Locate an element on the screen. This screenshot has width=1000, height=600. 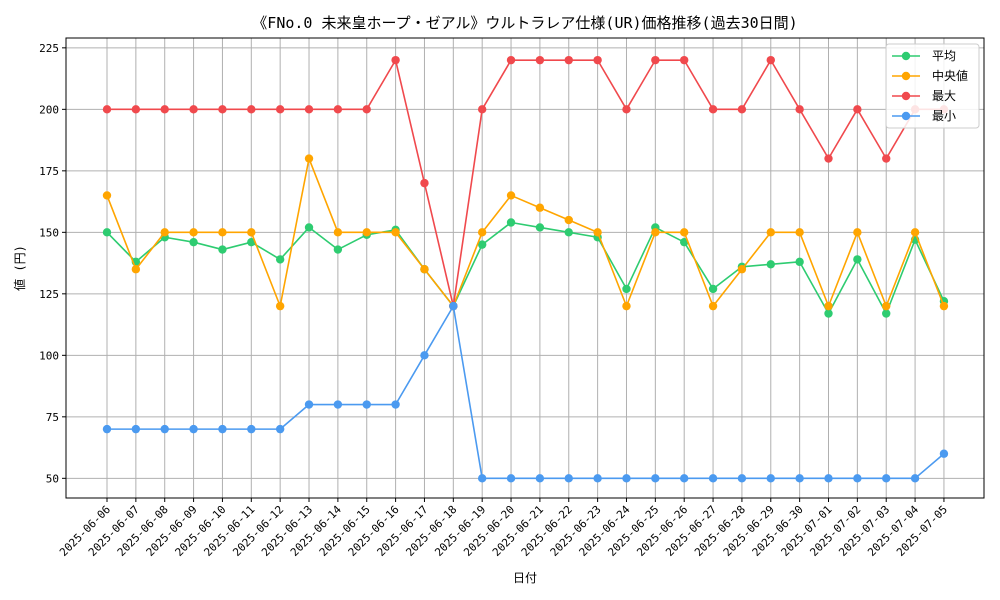
legend-marker-min is located at coordinates (906, 116).